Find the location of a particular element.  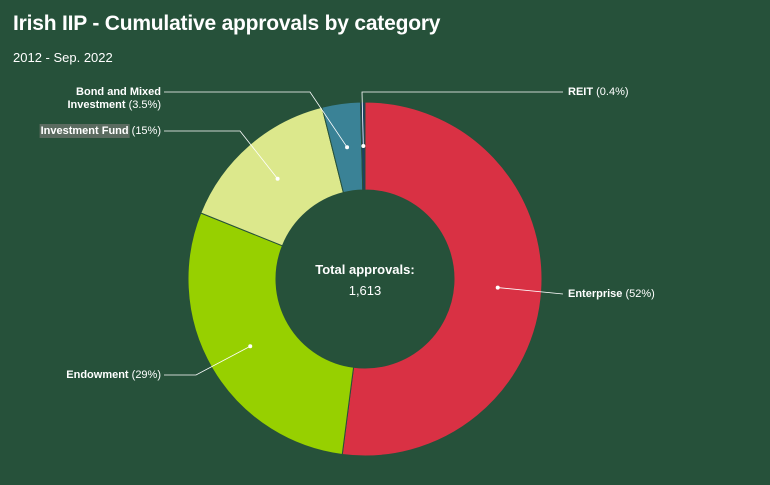

leader-line-bond-and-mixed-investment is located at coordinates (256, 119).